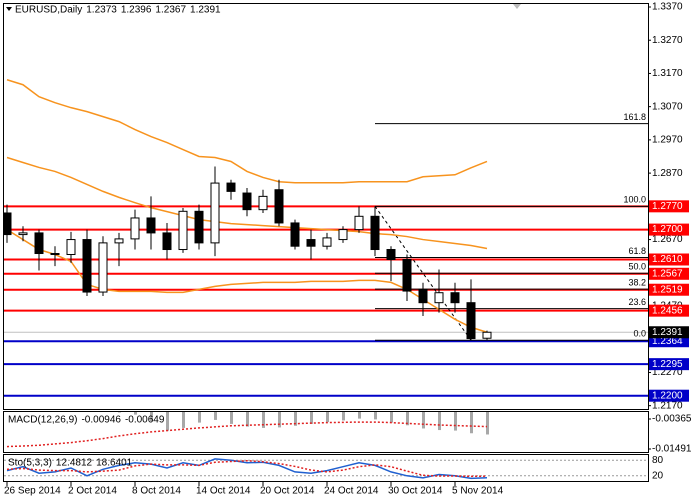 The height and width of the screenshot is (502, 694). What do you see at coordinates (667, 341) in the screenshot?
I see `level-label: 1.2364` at bounding box center [667, 341].